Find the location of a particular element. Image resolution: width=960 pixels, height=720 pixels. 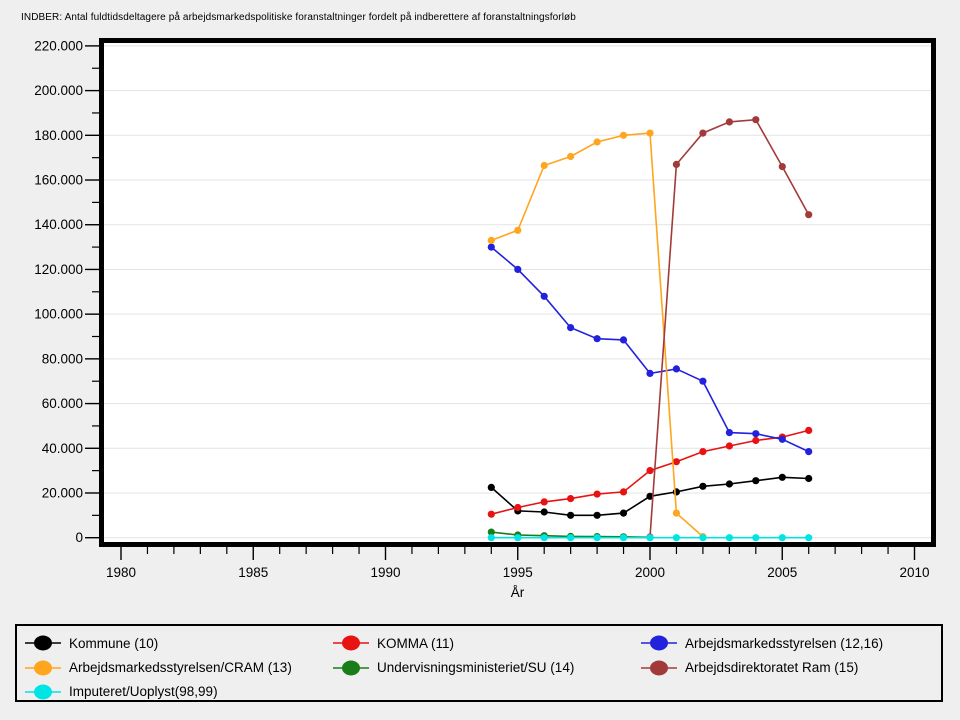

legend-item-label: Arbejdsmarkedsstyrelsen (12,16) is located at coordinates (784, 643).